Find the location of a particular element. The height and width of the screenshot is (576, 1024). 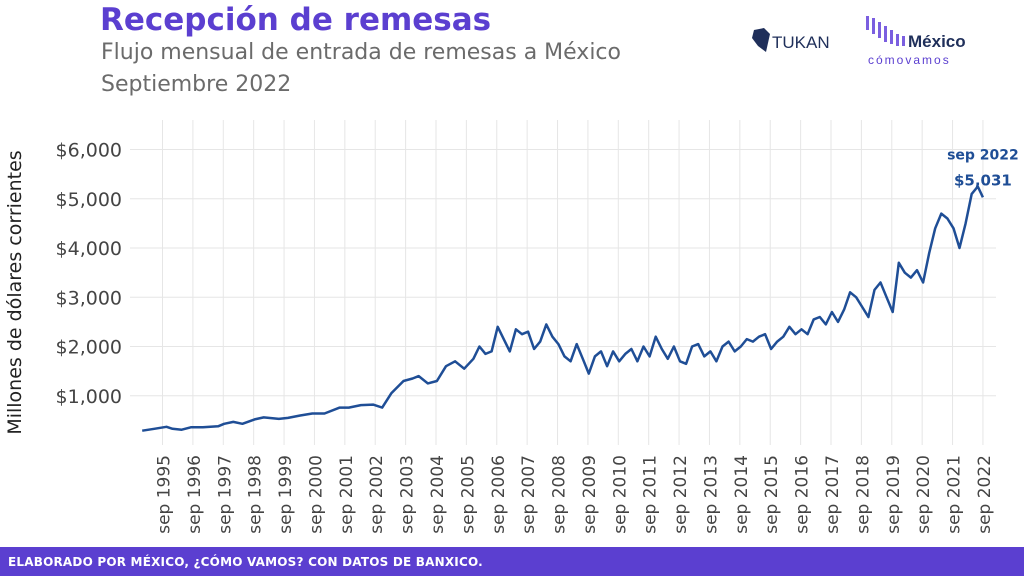

x-tick-label: sep 2013 is located at coordinates (711, 494).